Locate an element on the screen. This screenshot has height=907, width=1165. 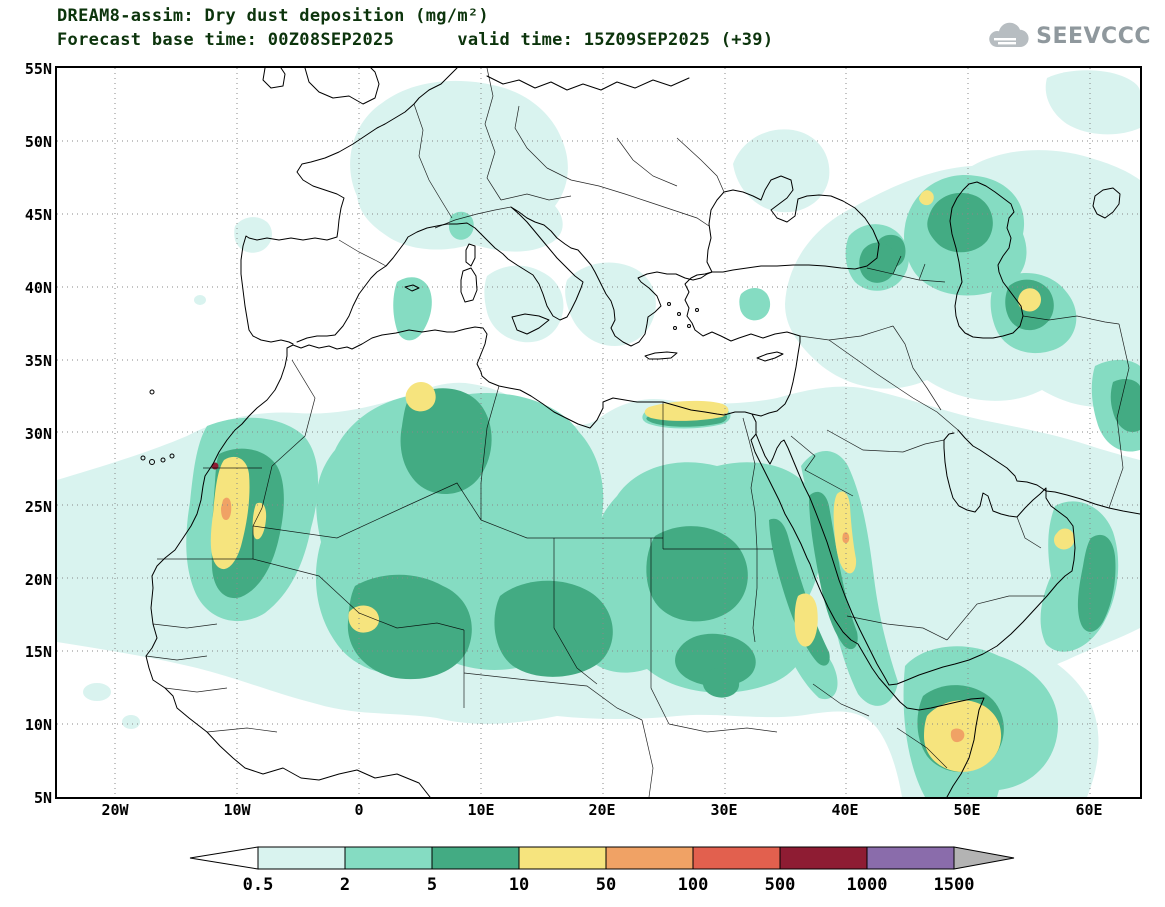
lat-label-10n: 10N is located at coordinates (38, 725).